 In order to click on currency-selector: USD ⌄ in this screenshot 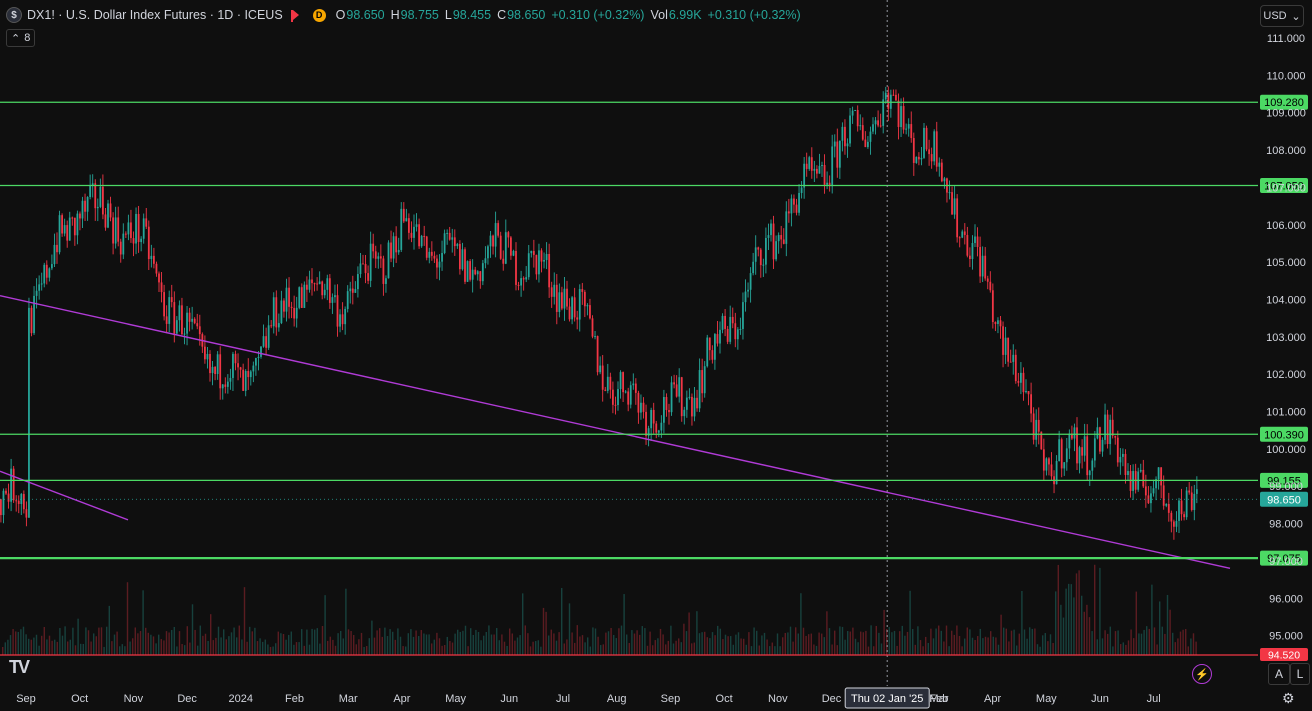, I will do `click(1282, 16)`.